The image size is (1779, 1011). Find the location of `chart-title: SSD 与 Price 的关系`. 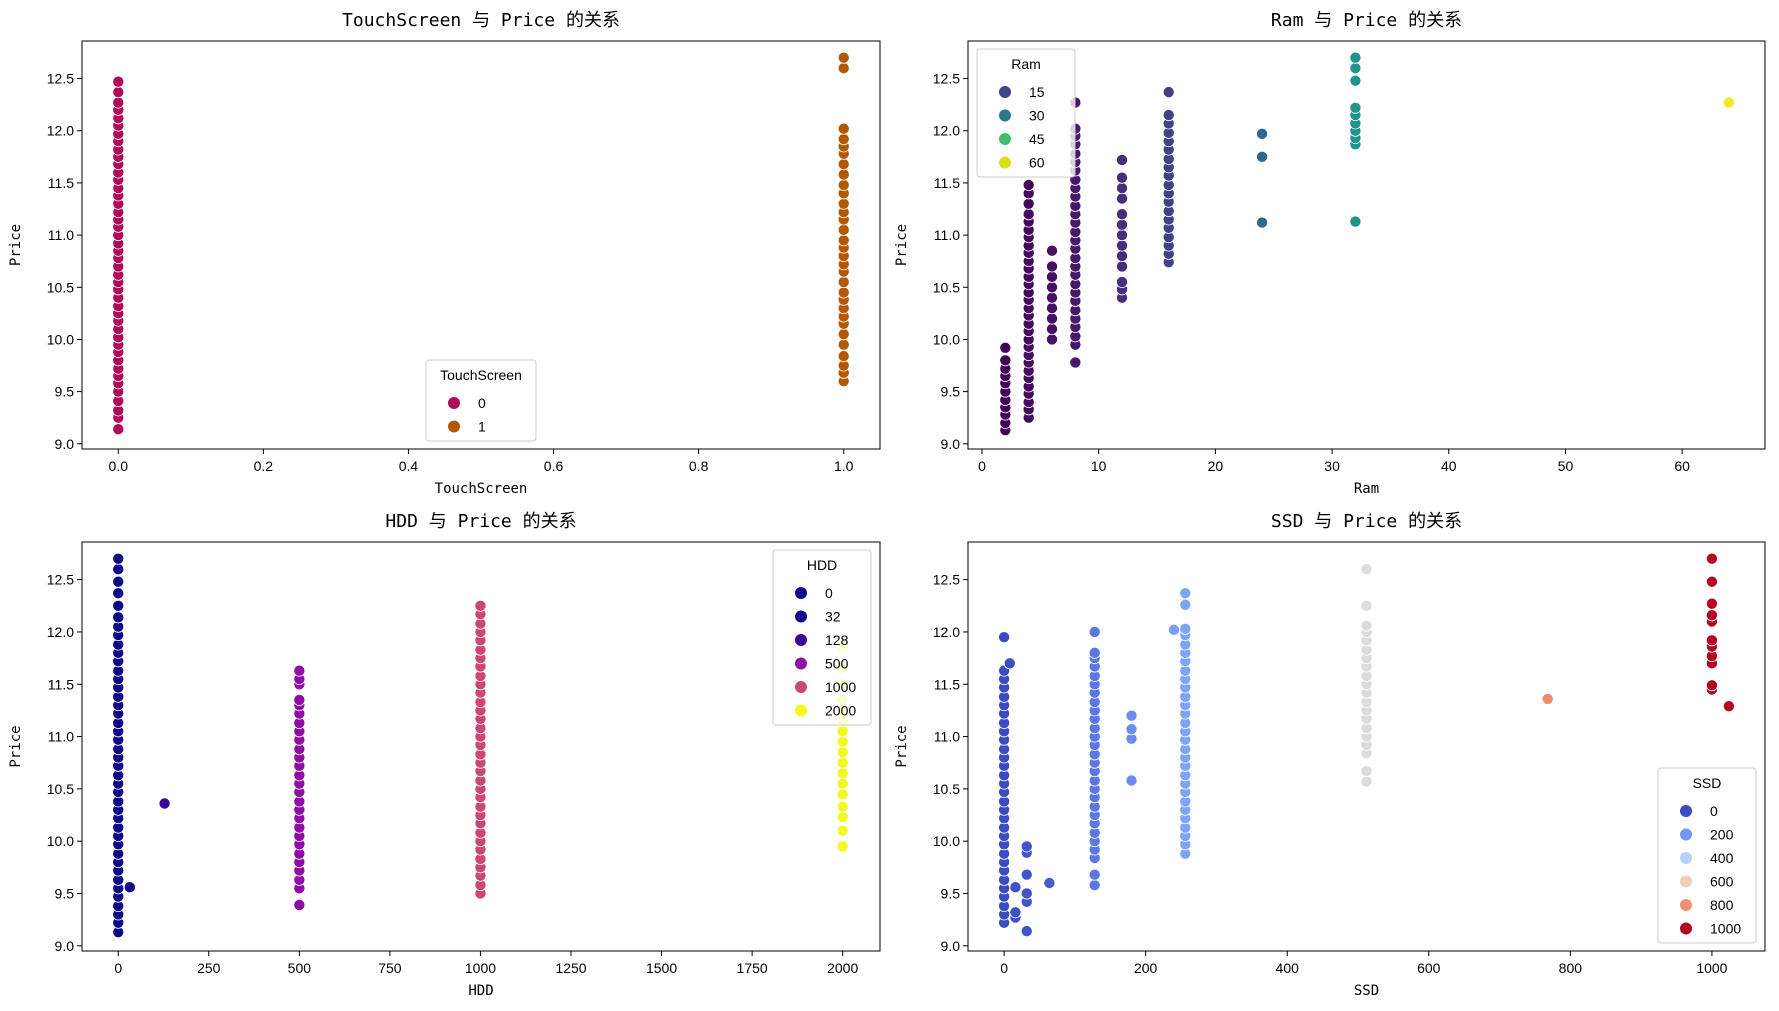

chart-title: SSD 与 Price 的关系 is located at coordinates (1366, 521).